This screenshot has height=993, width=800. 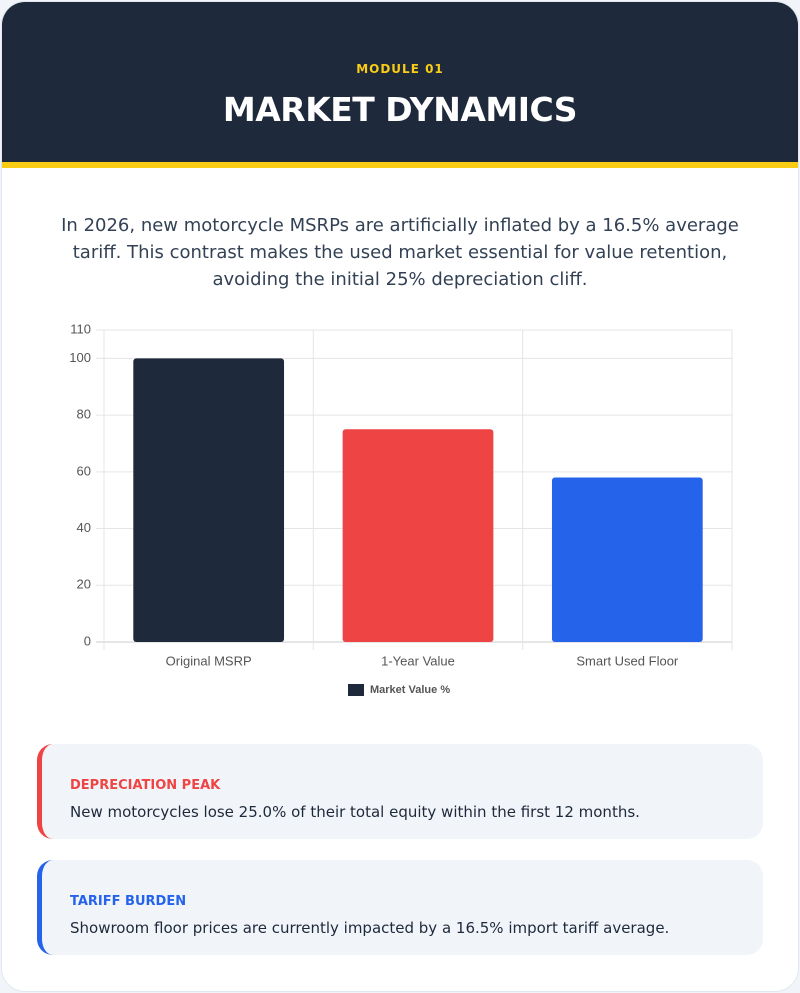 I want to click on y-tick-label: 20, so click(x=84, y=584).